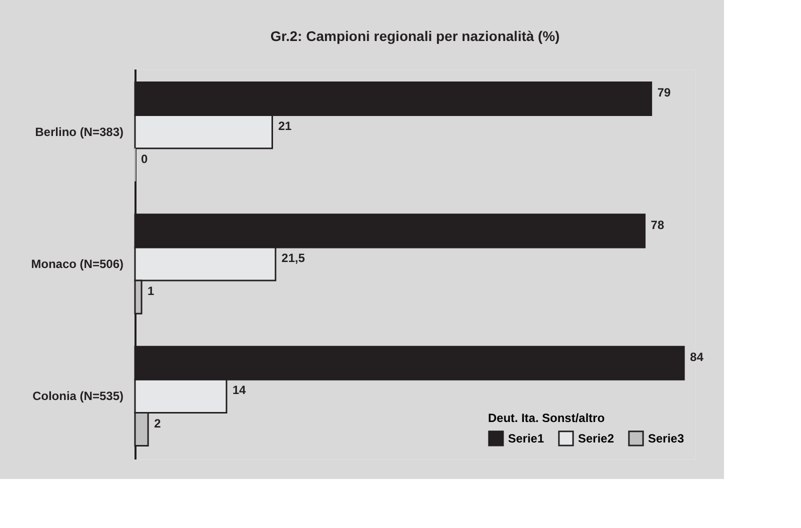  What do you see at coordinates (666, 438) in the screenshot?
I see `legend-label: Serie3` at bounding box center [666, 438].